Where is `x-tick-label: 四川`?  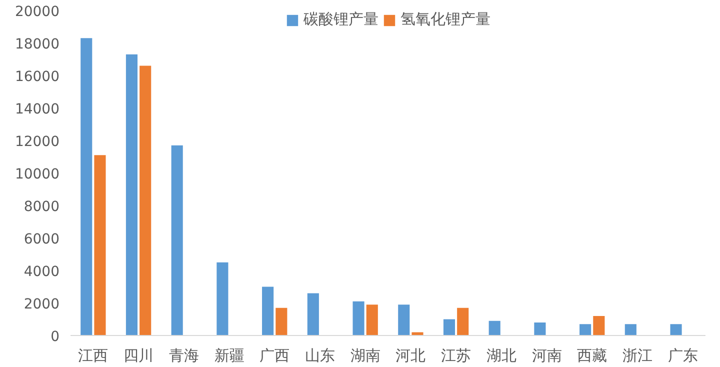 x-tick-label: 四川 is located at coordinates (139, 355).